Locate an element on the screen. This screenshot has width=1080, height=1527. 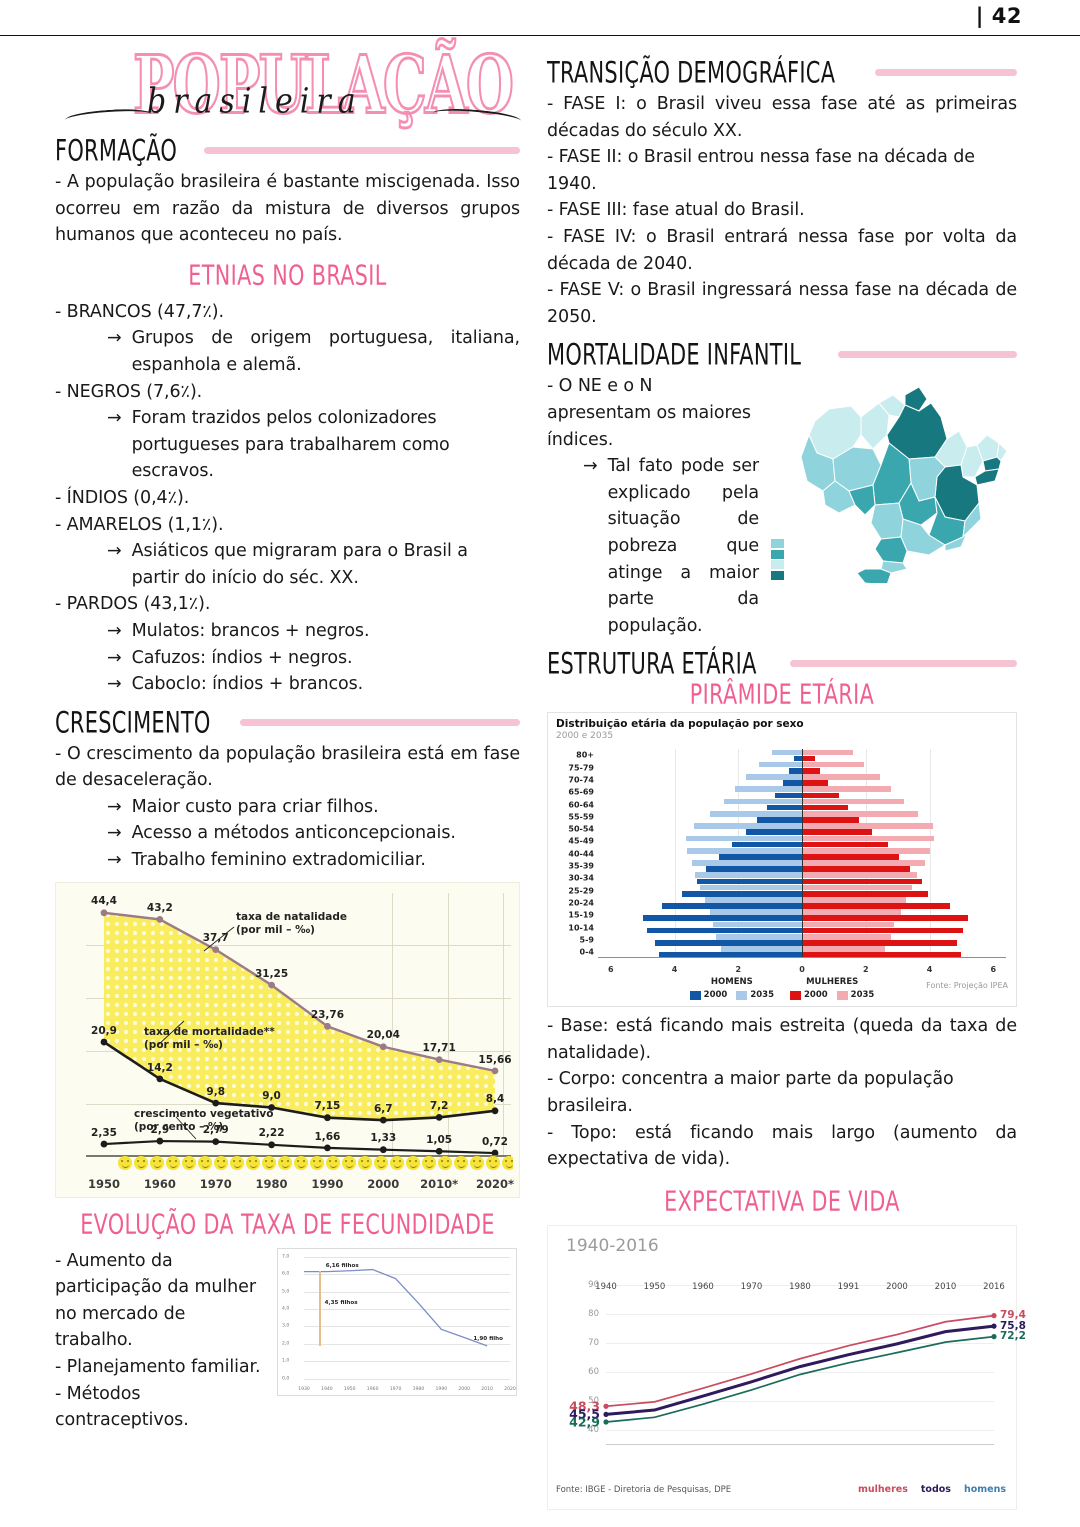
pyramid-row: 50-54 is located at coordinates (787, 829).